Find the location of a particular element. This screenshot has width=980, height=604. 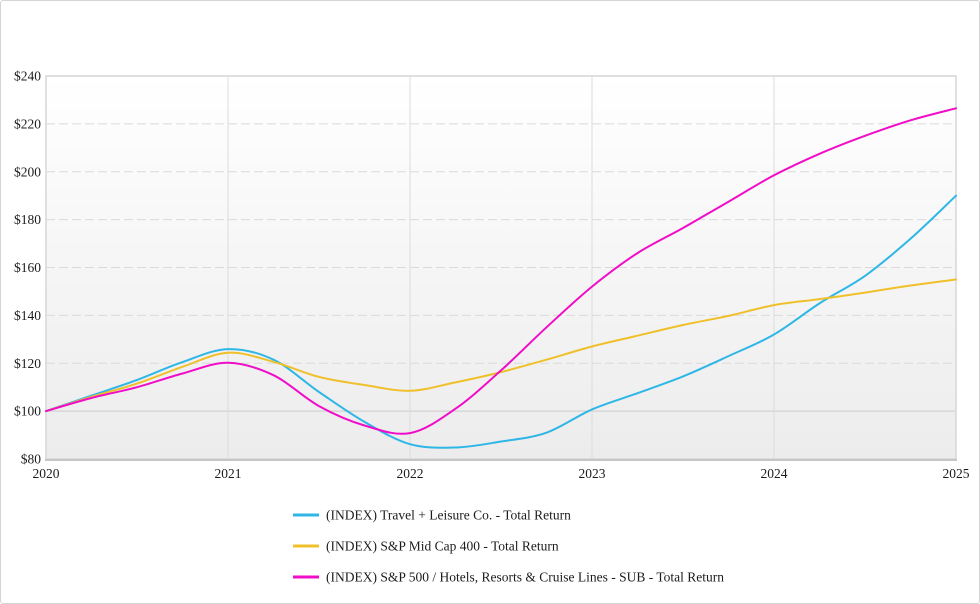

y-axis-tick-label: $120 is located at coordinates (27, 363).